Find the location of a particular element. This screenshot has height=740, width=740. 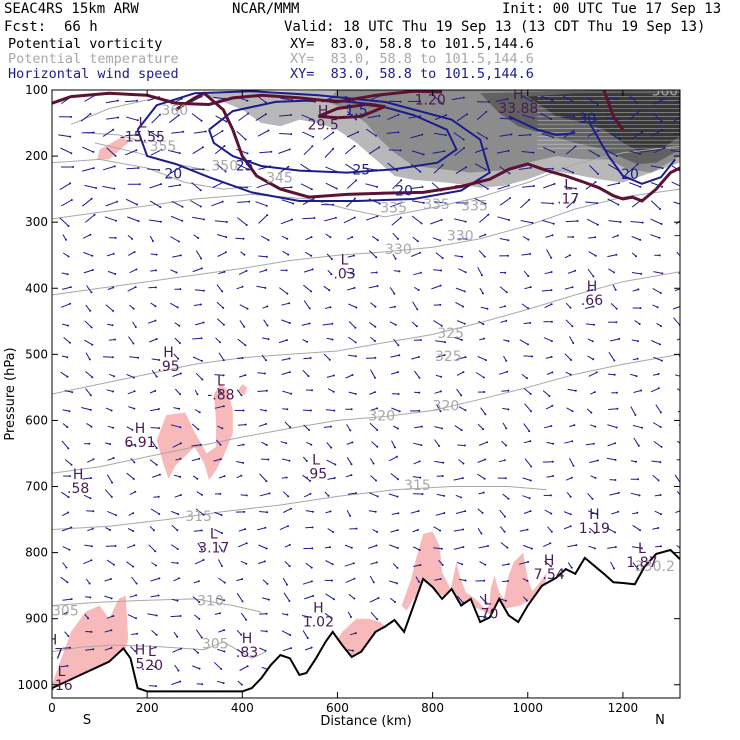

y-tick-label: 300 is located at coordinates (36, 222).